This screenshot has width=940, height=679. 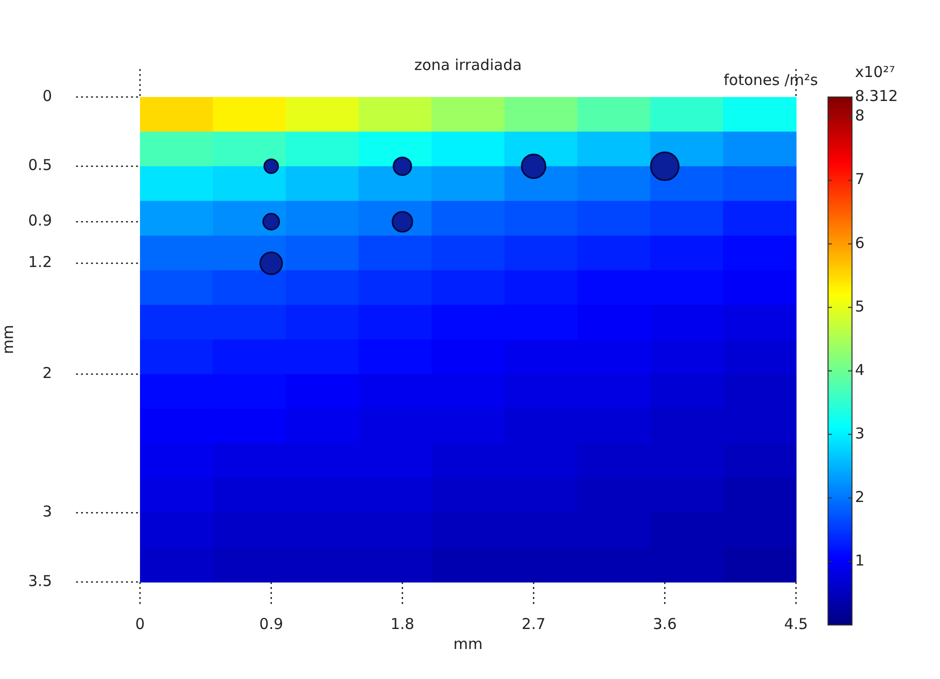 I want to click on chart-title: zona irradiada, so click(x=468, y=65).